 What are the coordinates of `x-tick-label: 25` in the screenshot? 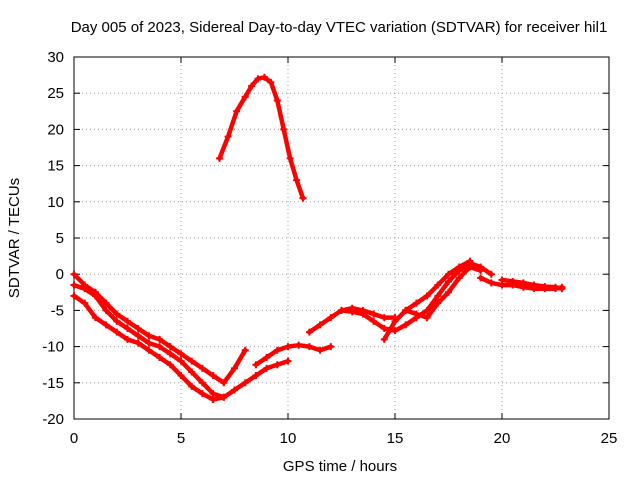 It's located at (609, 438).